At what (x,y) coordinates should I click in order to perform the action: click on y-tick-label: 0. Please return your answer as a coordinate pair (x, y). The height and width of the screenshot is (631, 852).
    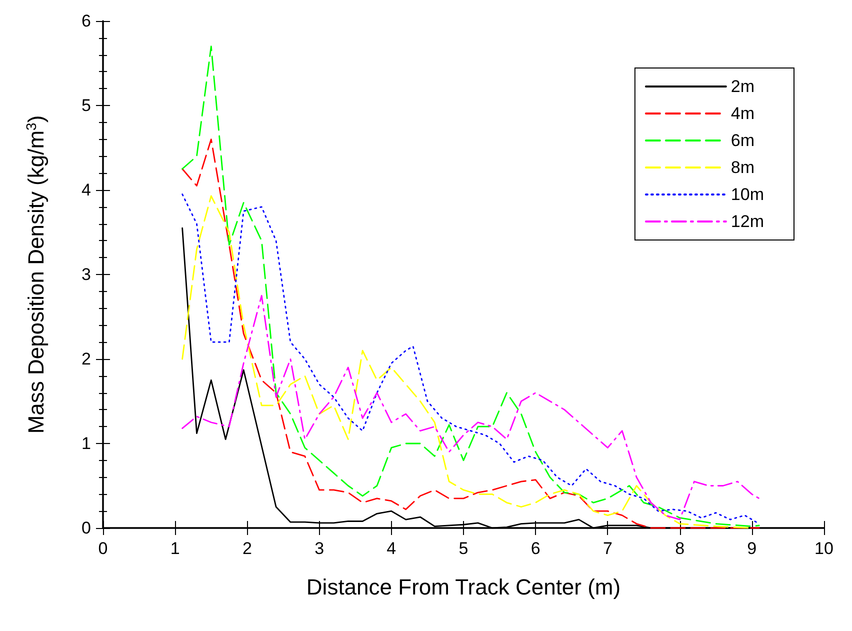
    Looking at the image, I should click on (86, 528).